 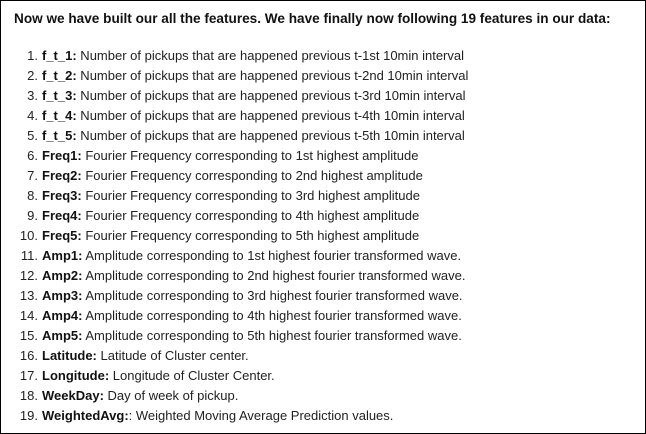 I want to click on list-item-number: 19., so click(x=28, y=415).